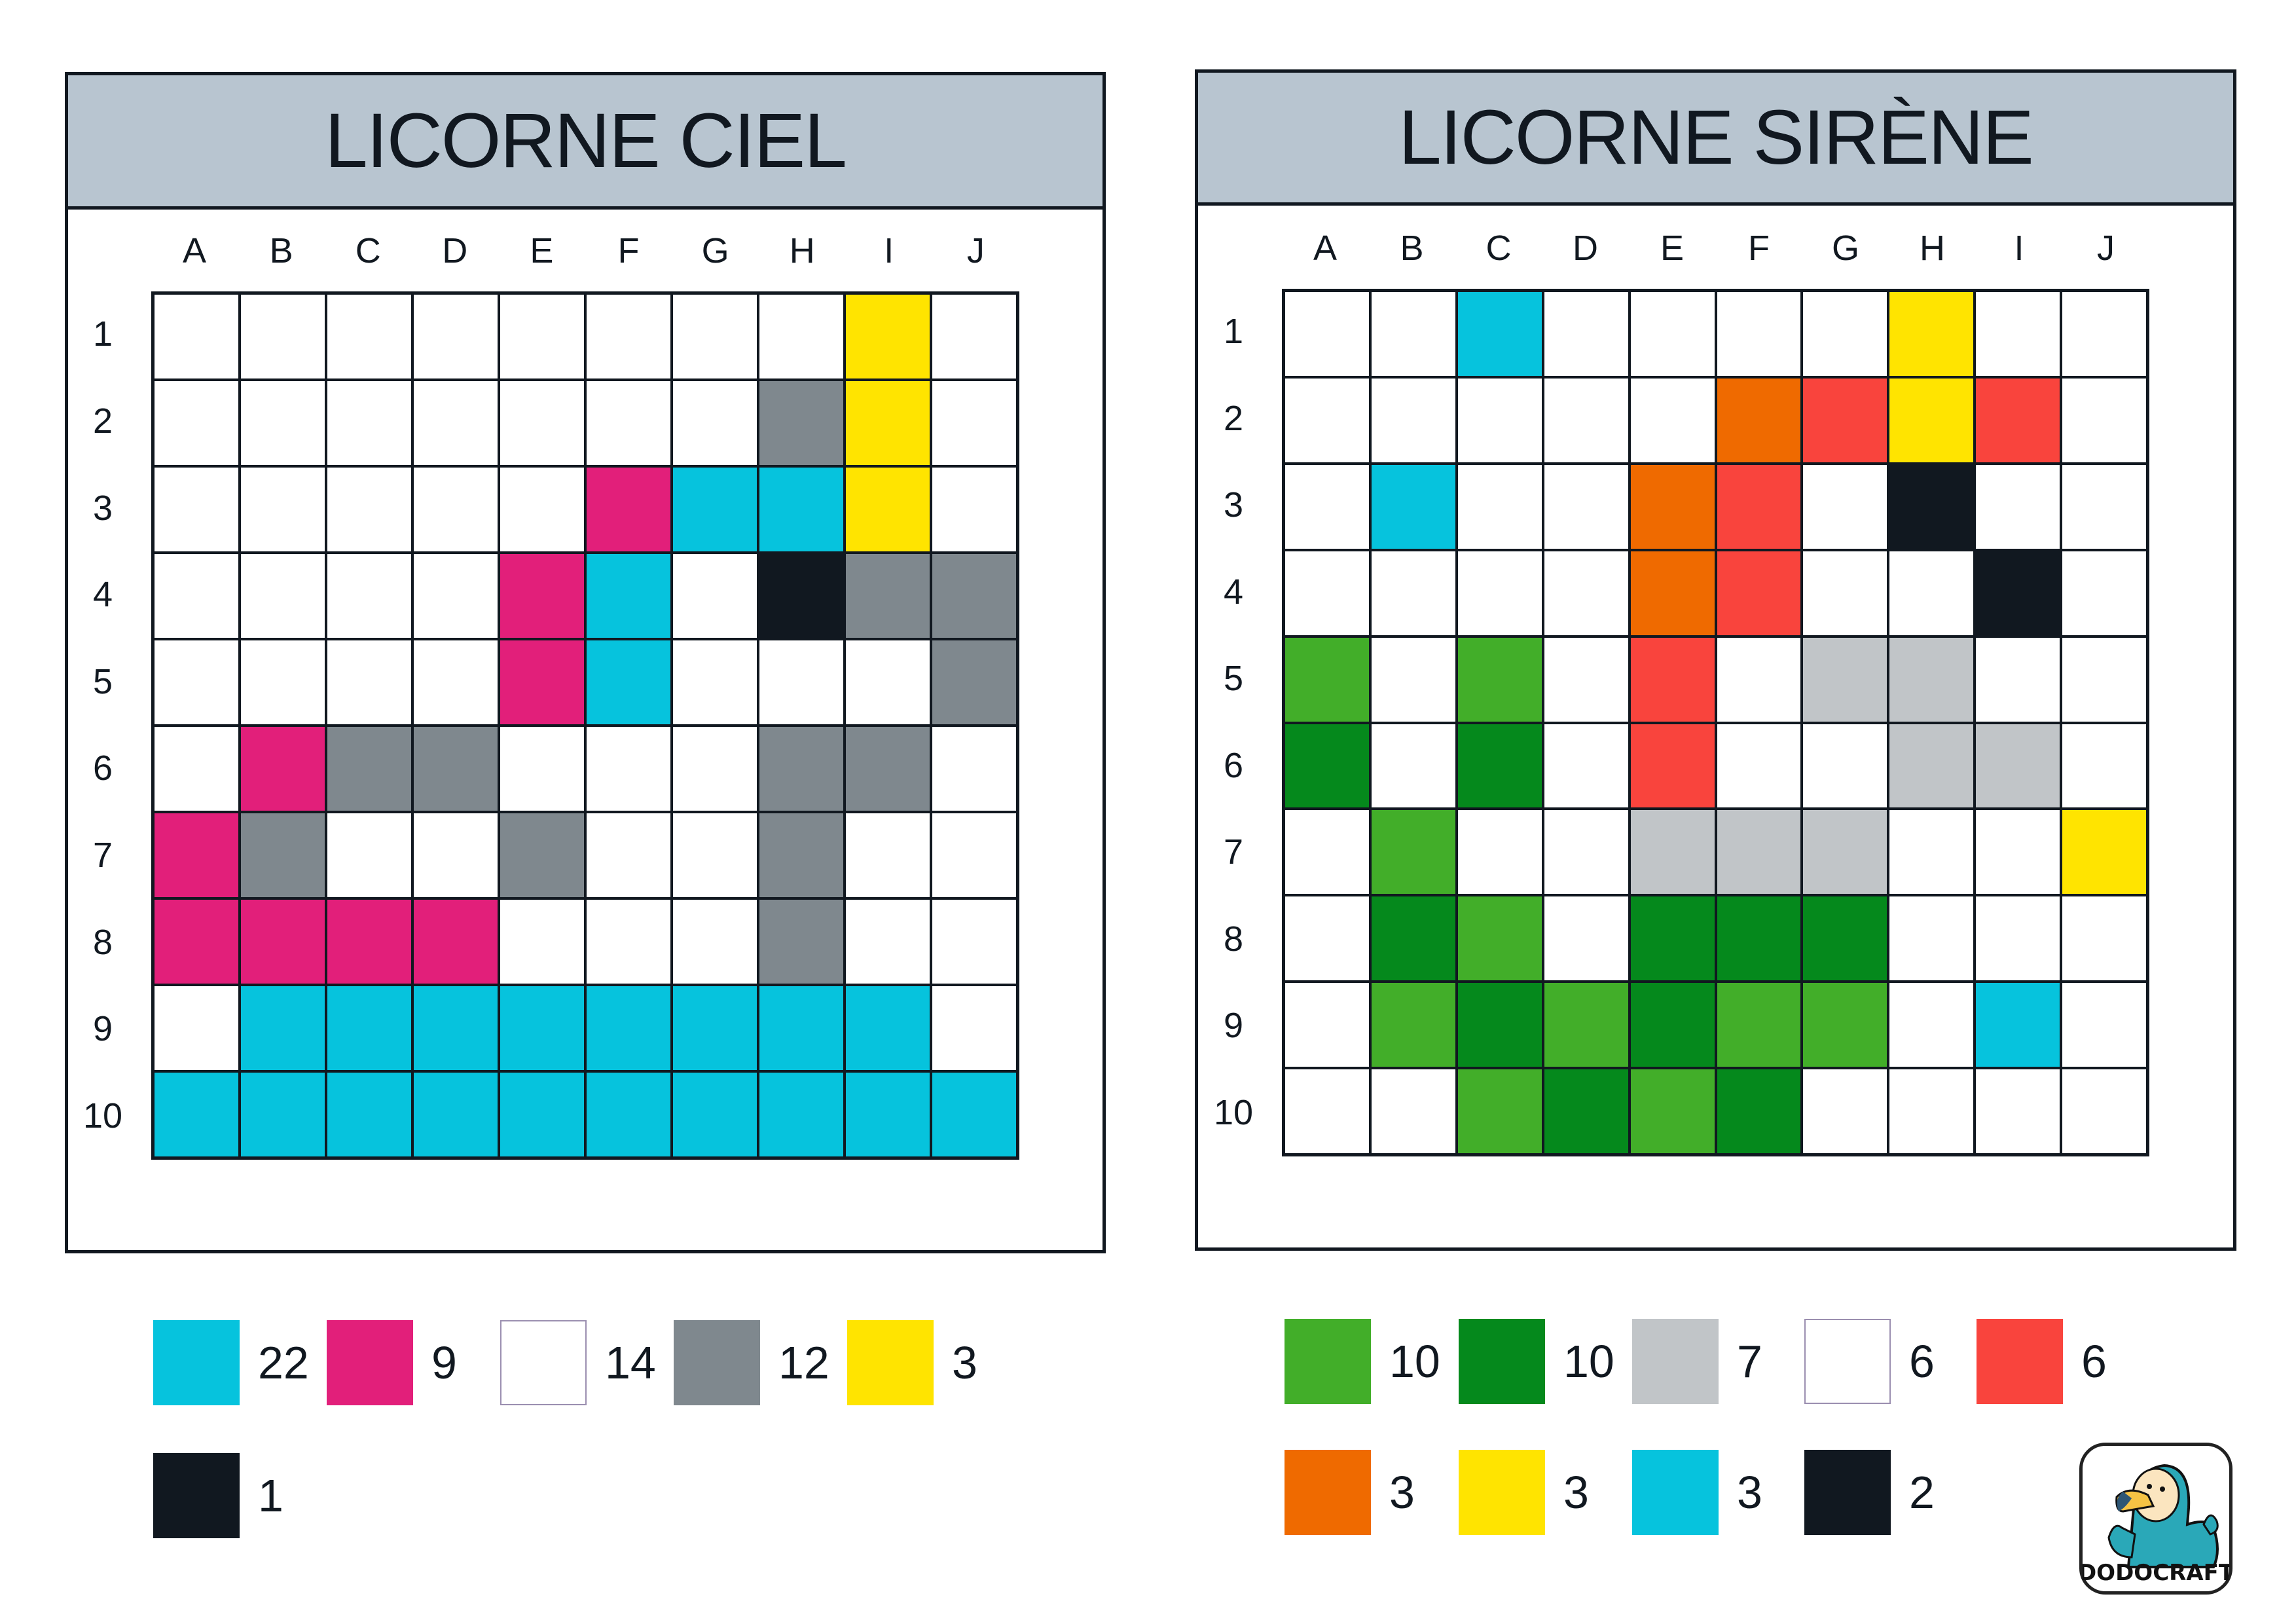 This screenshot has width=2296, height=1624. I want to click on grid-cell-I8, so click(888, 942).